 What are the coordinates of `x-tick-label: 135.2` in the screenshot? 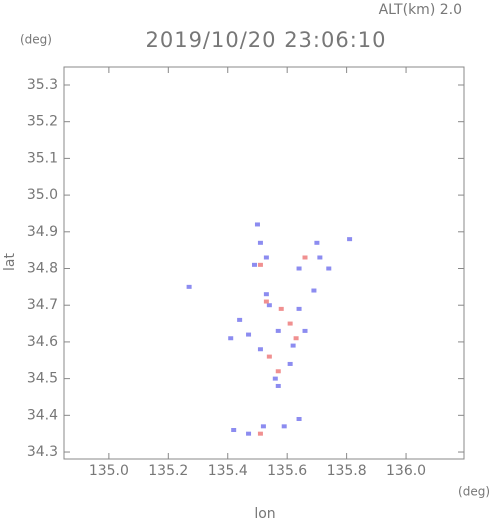 It's located at (168, 471).